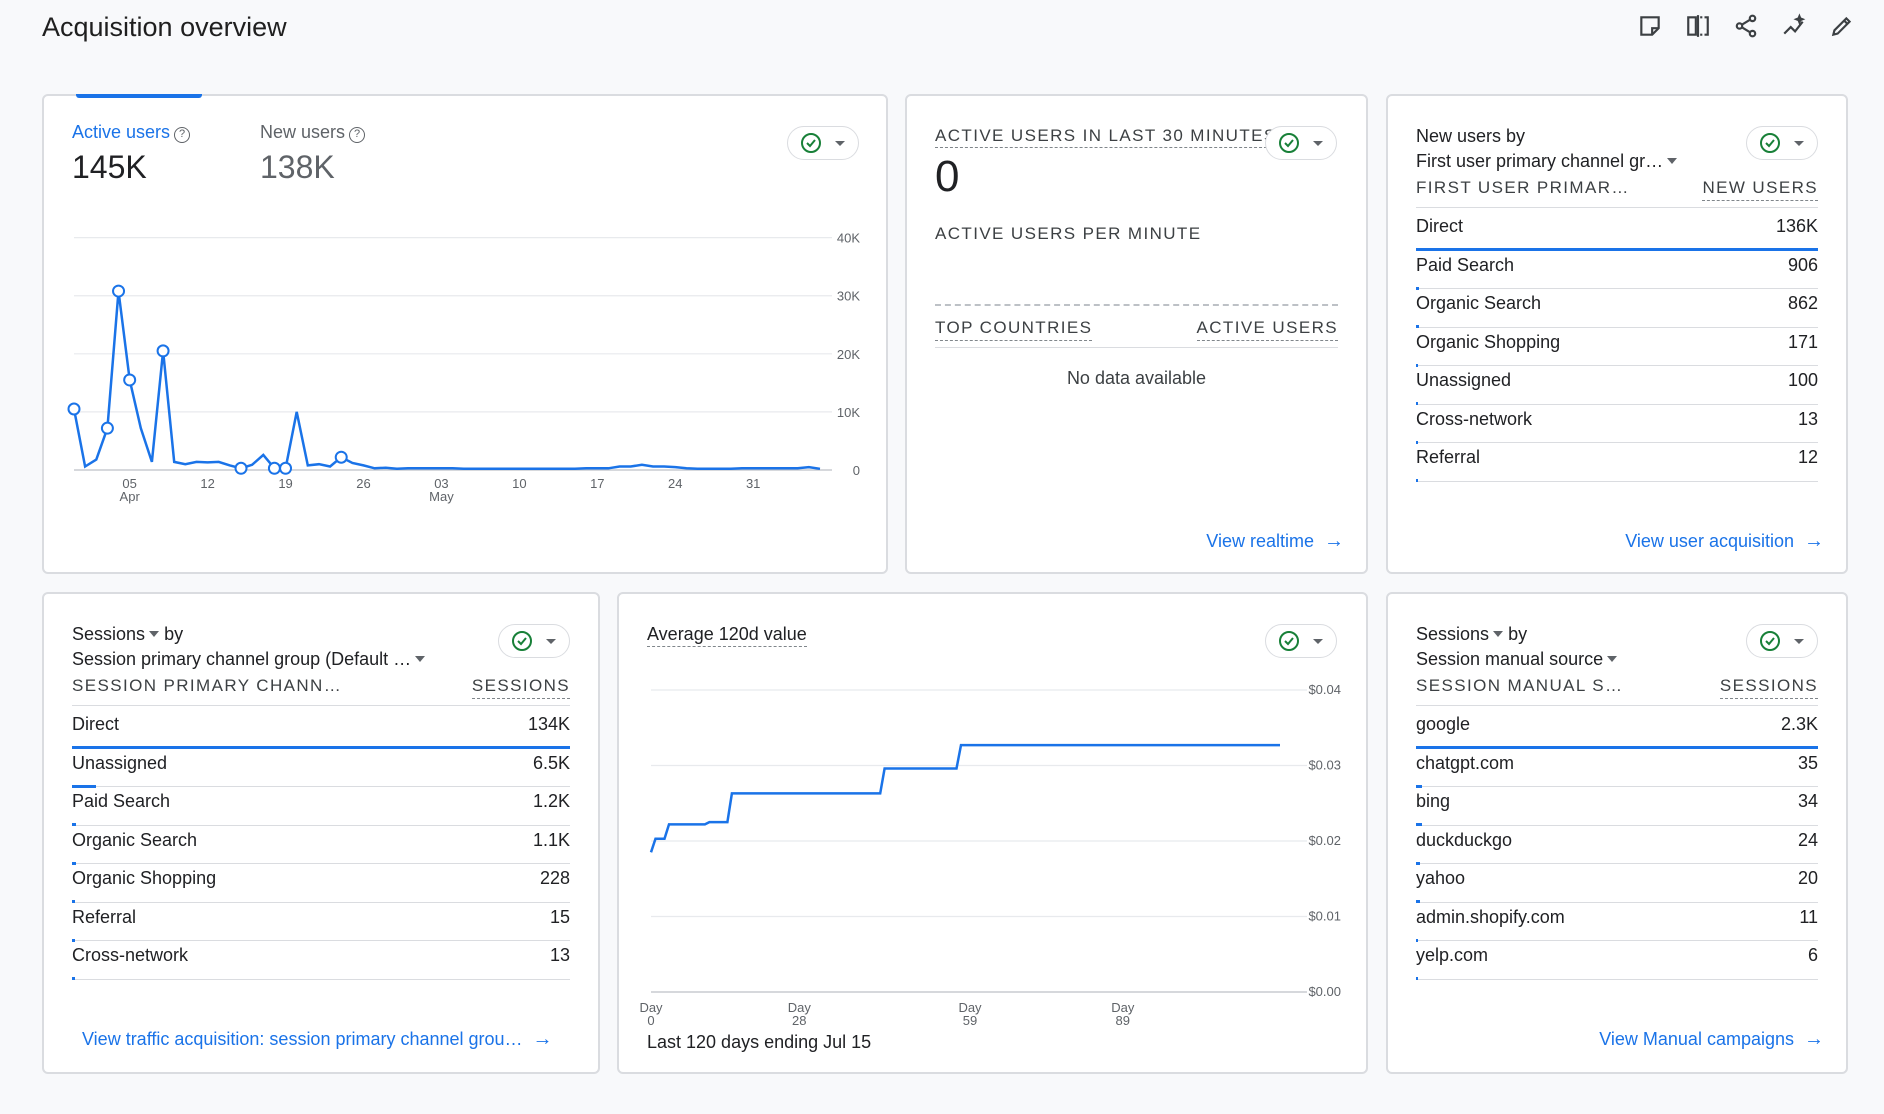  Describe the element at coordinates (109, 634) in the screenshot. I see `metric-label: Sessions` at that location.